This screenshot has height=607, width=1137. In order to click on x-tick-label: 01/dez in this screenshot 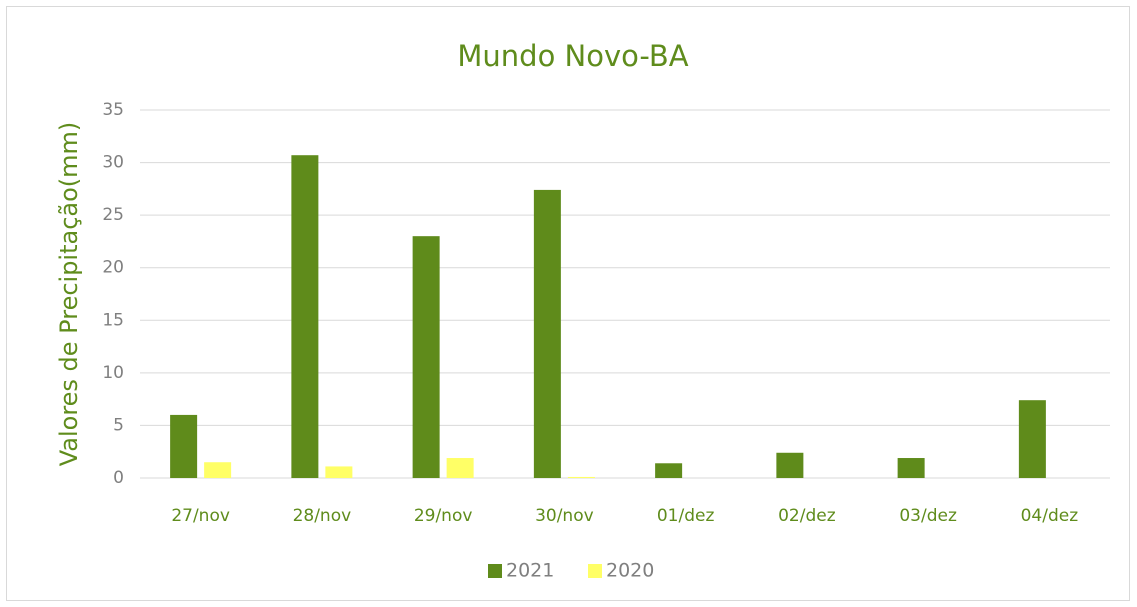, I will do `click(686, 516)`.